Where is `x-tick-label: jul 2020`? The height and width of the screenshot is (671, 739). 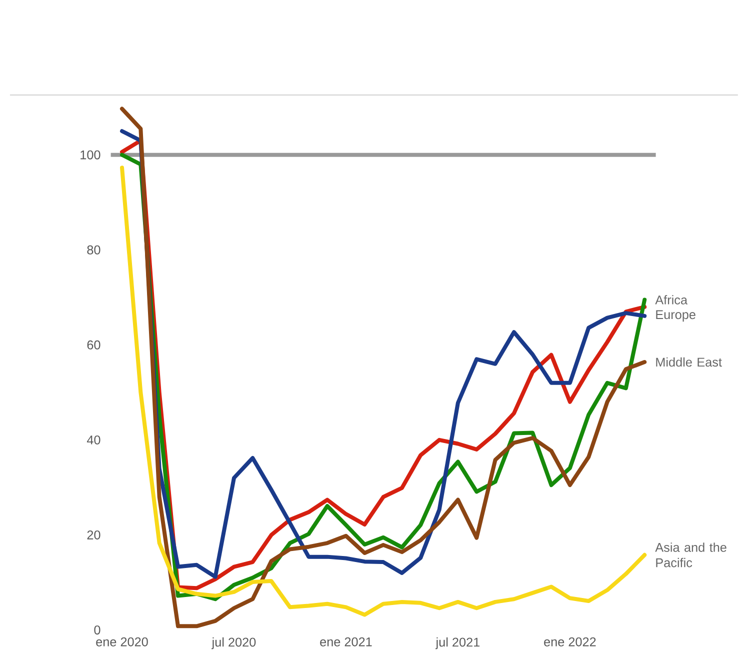
x-tick-label: jul 2020 is located at coordinates (233, 643).